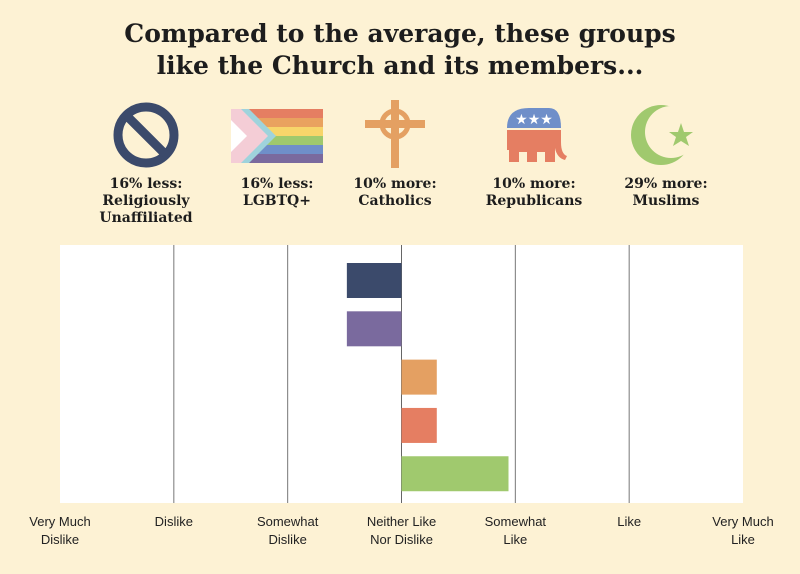  I want to click on x-tick-label: Very Much Like, so click(742, 530).